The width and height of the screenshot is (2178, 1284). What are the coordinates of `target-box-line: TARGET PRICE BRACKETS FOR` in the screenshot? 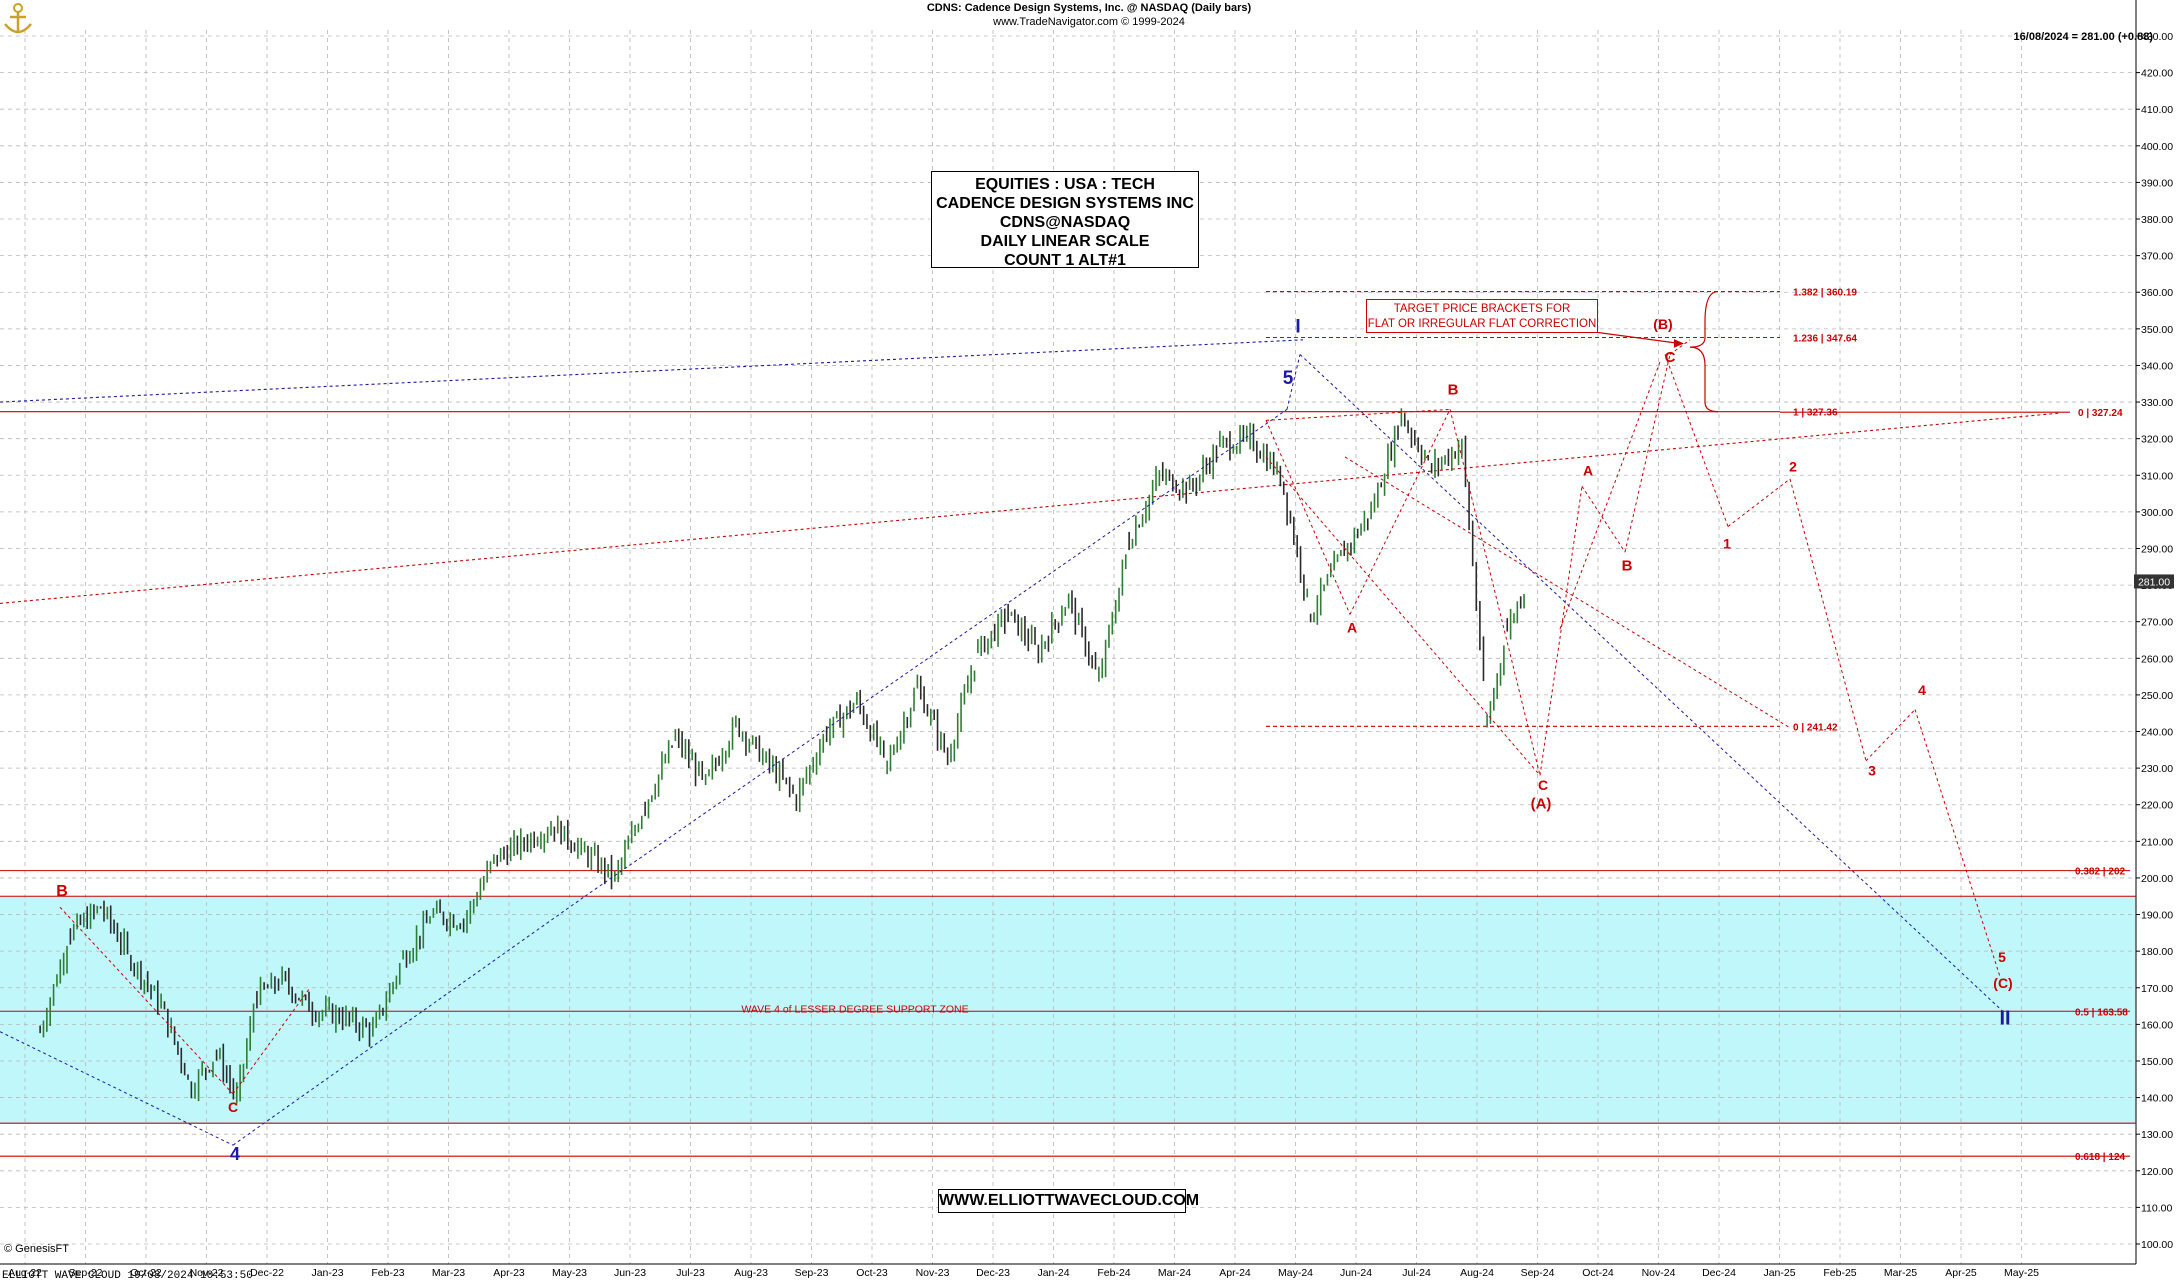 It's located at (1482, 309).